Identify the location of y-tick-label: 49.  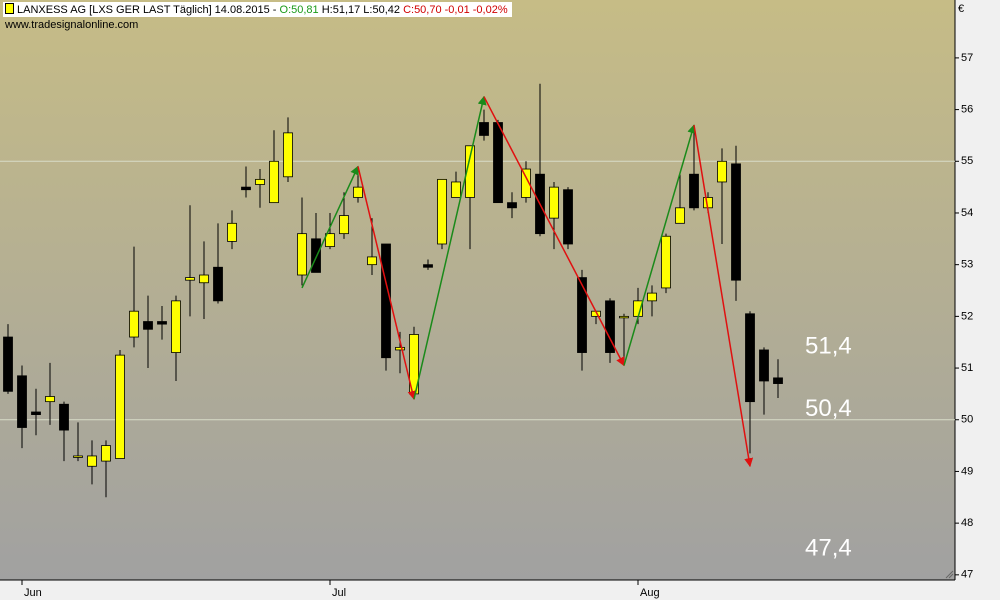
(967, 471).